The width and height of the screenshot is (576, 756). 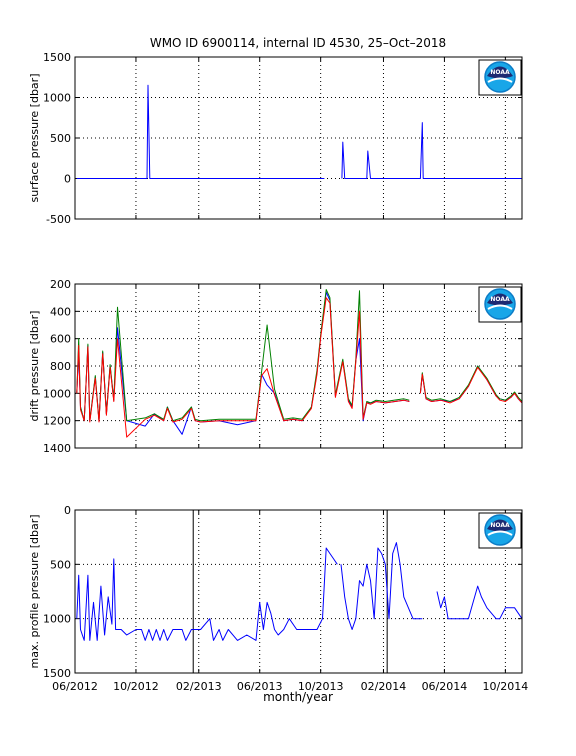 I want to click on x-tick-label: 02/2014, so click(x=384, y=686).